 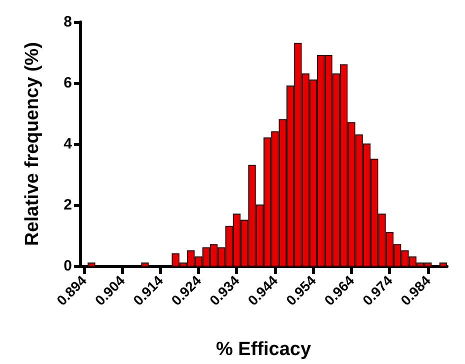 What do you see at coordinates (32, 144) in the screenshot?
I see `y-axis-title: Relative frequency (%)` at bounding box center [32, 144].